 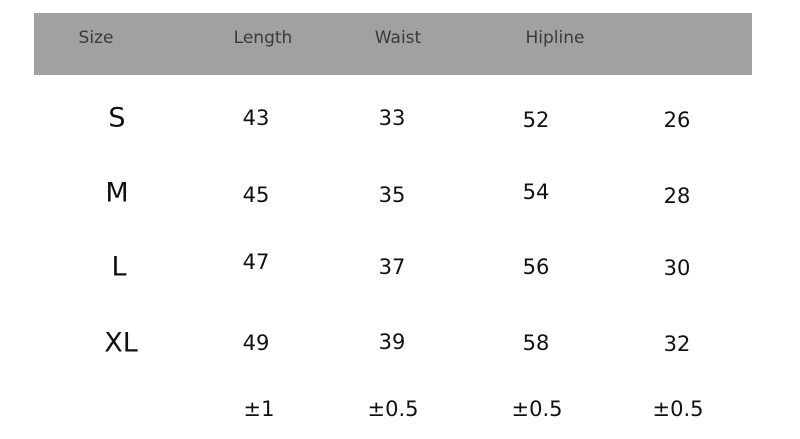 I want to click on header-size: Size, so click(x=96, y=38).